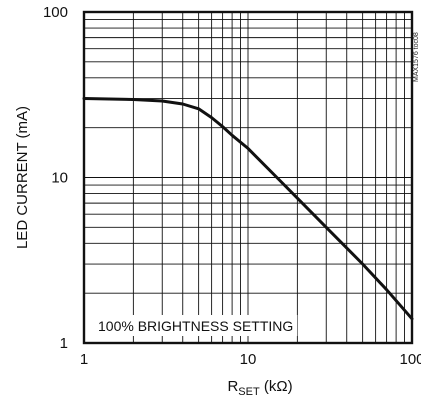 The width and height of the screenshot is (421, 403). Describe the element at coordinates (84, 359) in the screenshot. I see `x-tick-label: 1` at that location.